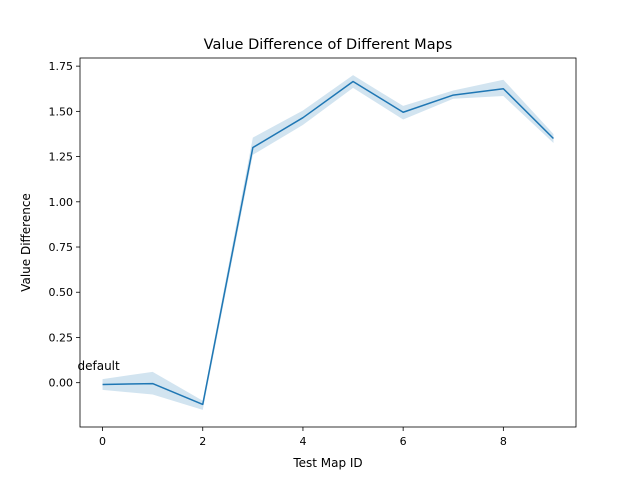  What do you see at coordinates (403, 441) in the screenshot?
I see `x-tick-label: 6` at bounding box center [403, 441].